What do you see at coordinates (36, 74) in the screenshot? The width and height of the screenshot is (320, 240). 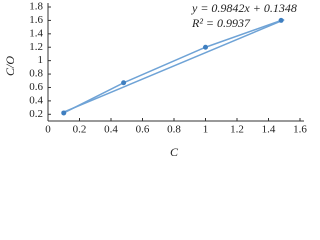 I see `y-tick-label: 0.8` at bounding box center [36, 74].